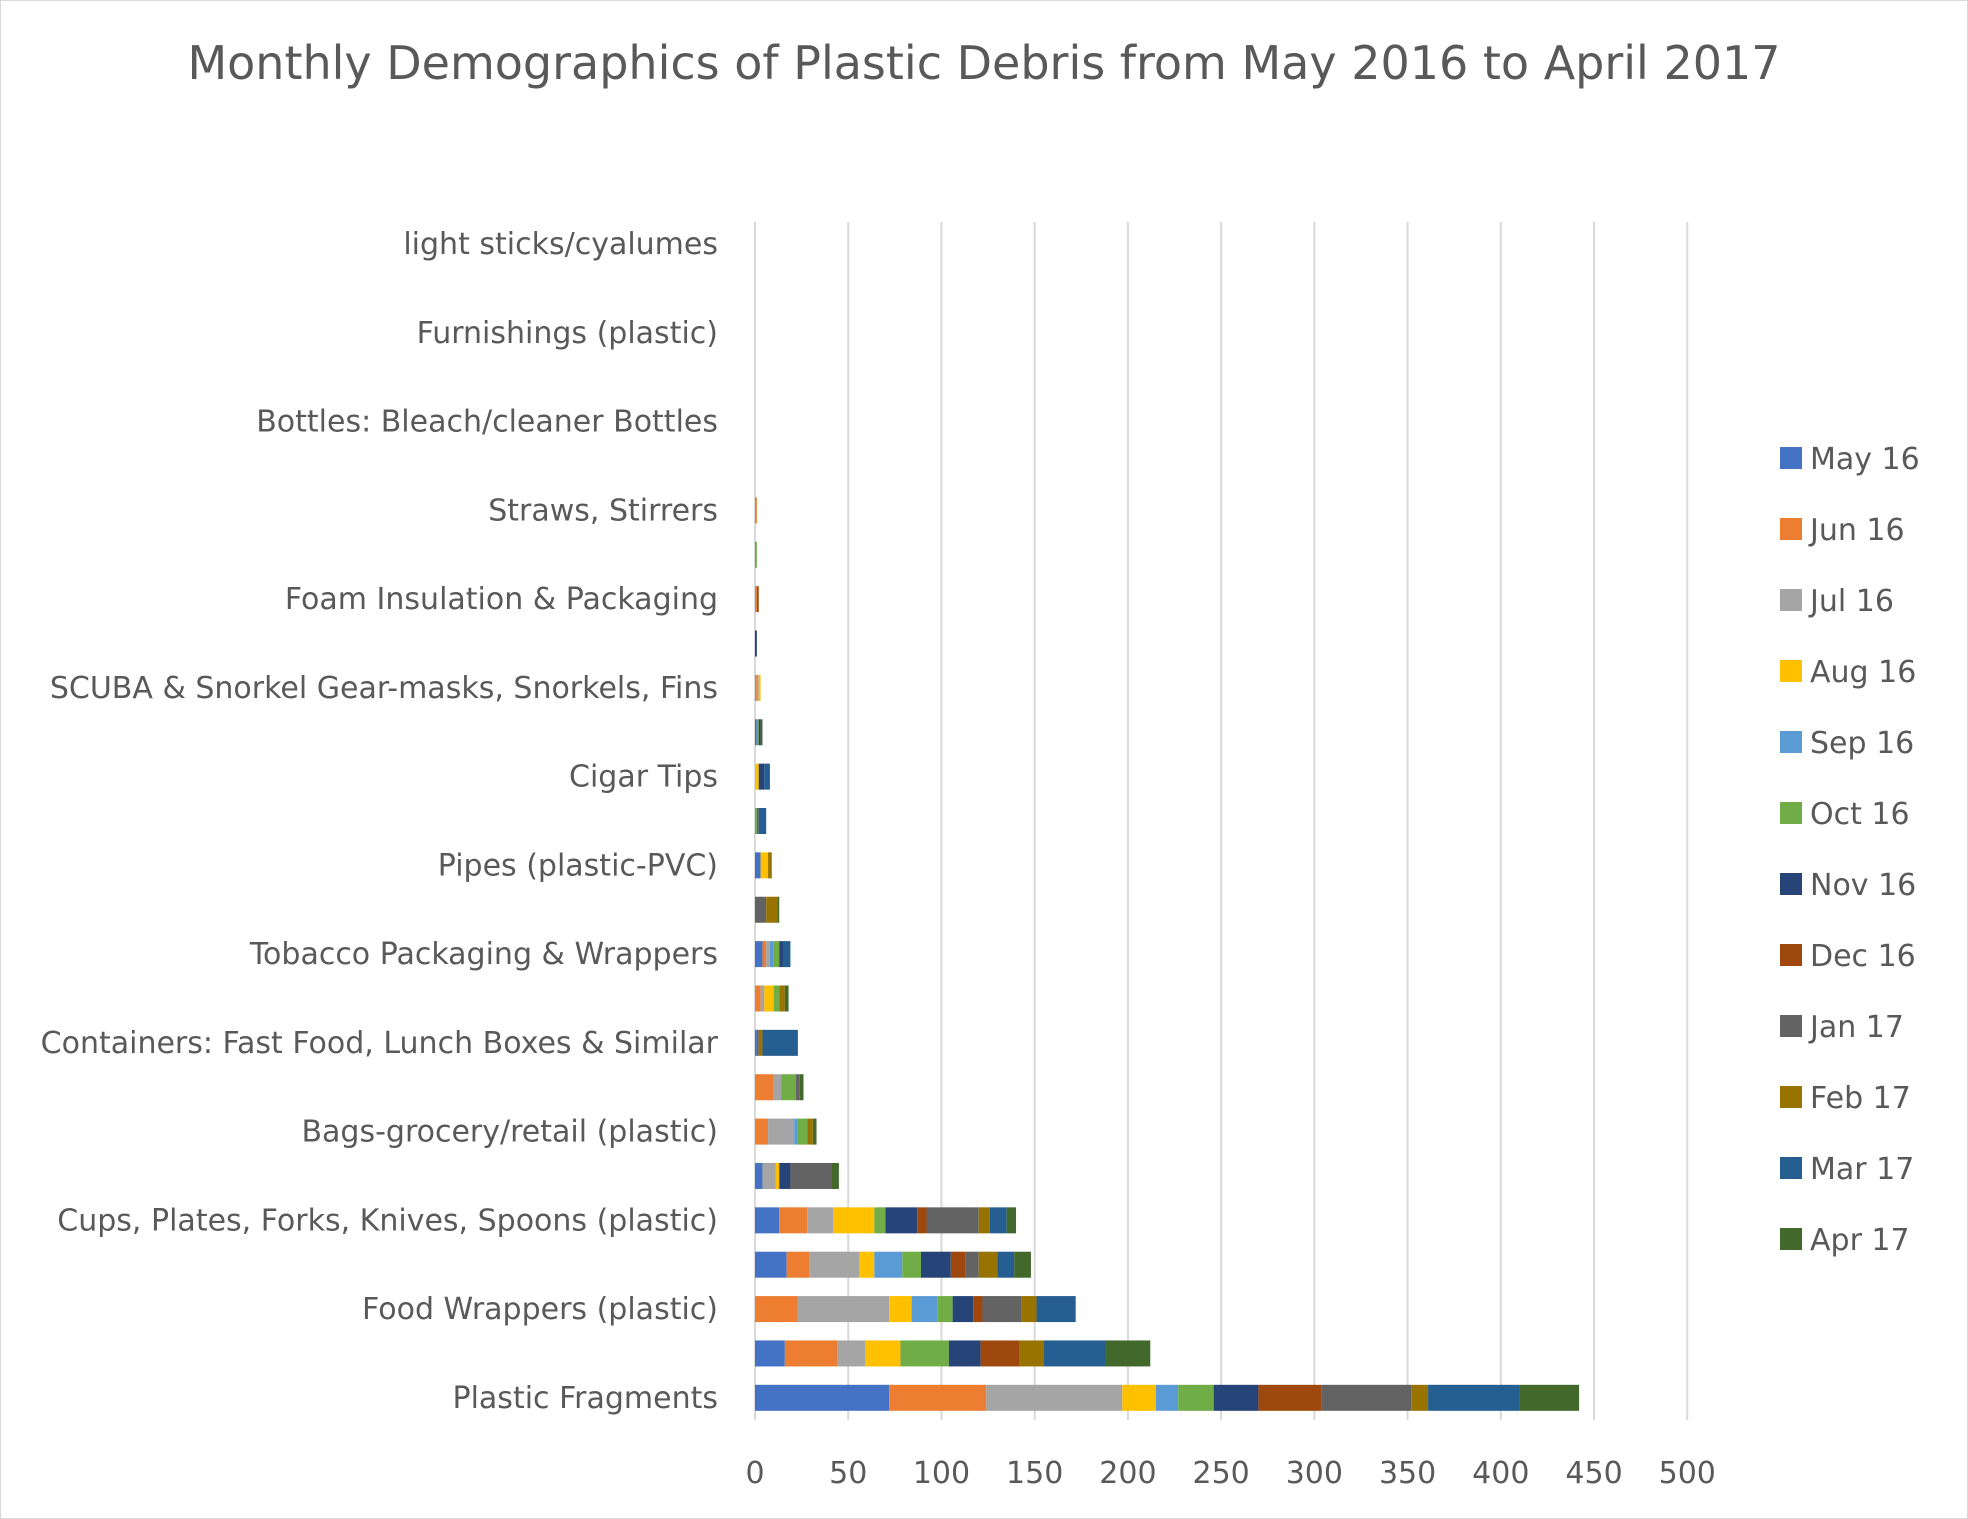  I want to click on category-label: Foam Insulation & Packaging, so click(501, 599).